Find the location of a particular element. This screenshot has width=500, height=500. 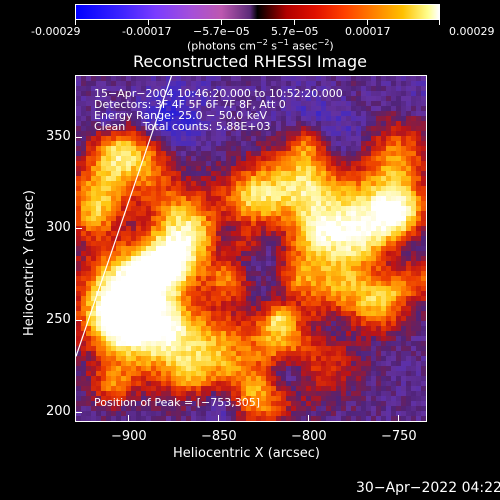

y-tick-label: 250 is located at coordinates (58, 319).